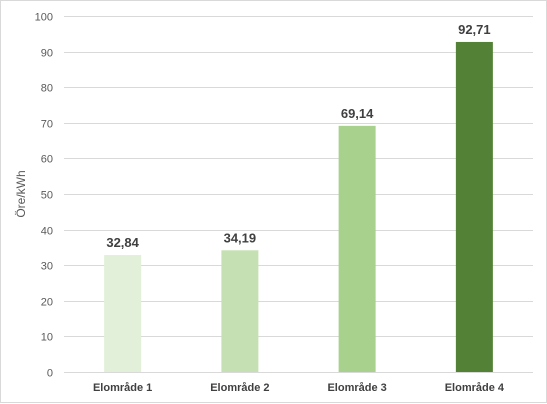 The width and height of the screenshot is (547, 404). I want to click on x-category-label: Elområde 4, so click(475, 388).